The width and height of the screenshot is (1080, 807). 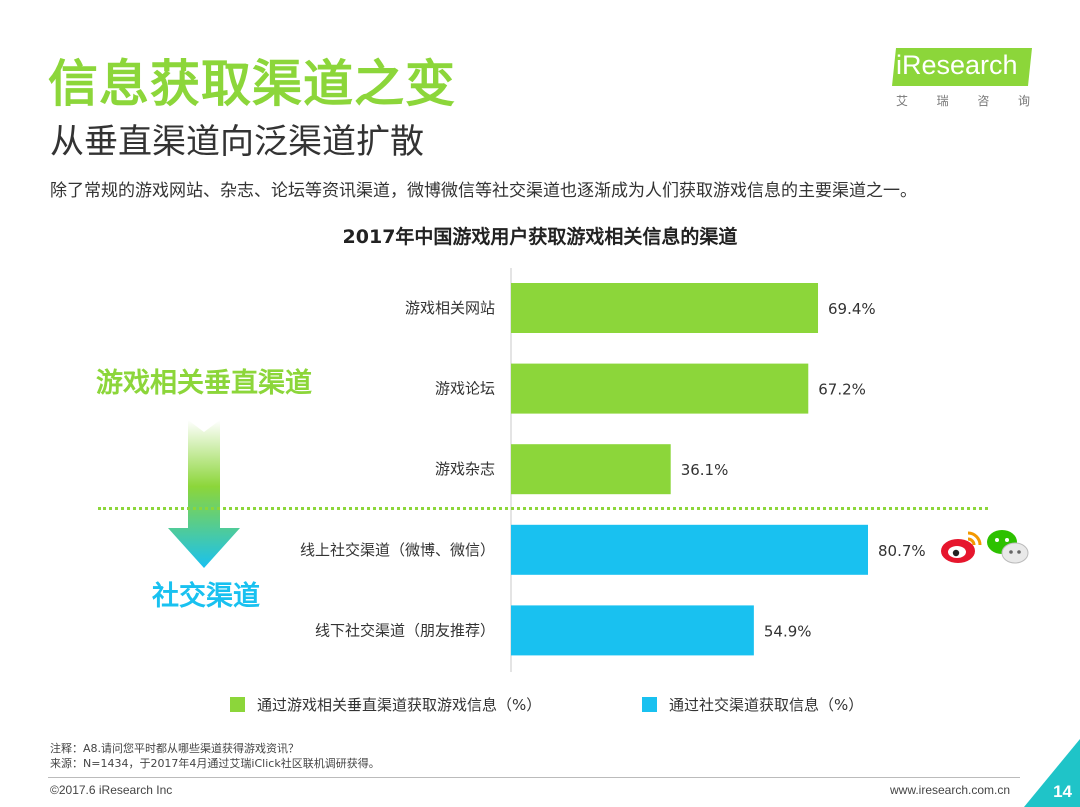 I want to click on page-number: 14, so click(x=1062, y=791).